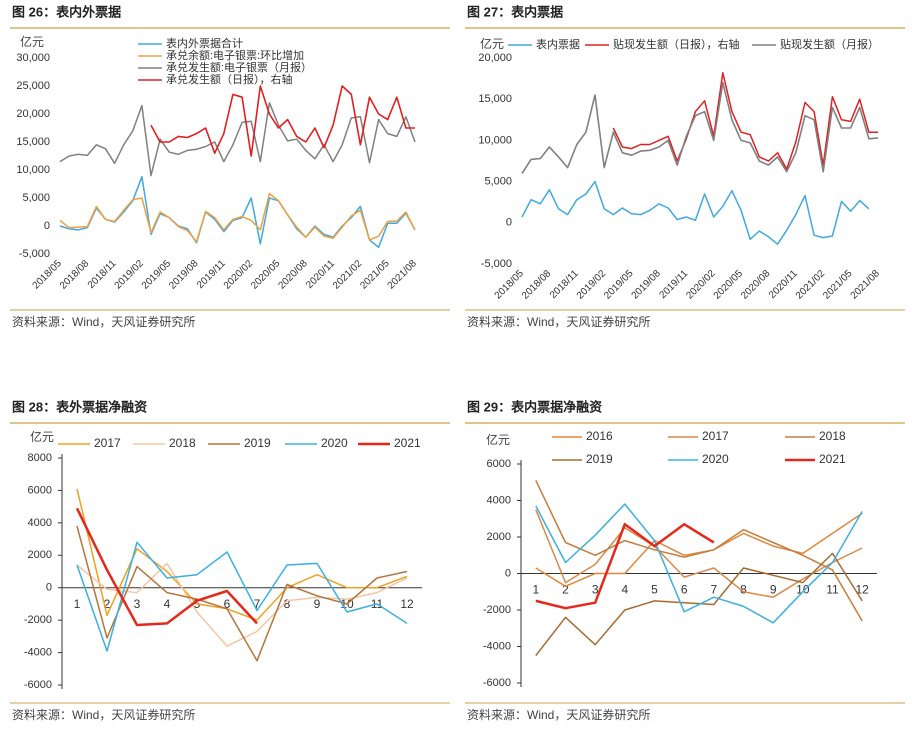 The image size is (912, 732). What do you see at coordinates (239, 67) in the screenshot?
I see `legend-label: 承兑发生额:电子银票（月报）` at bounding box center [239, 67].